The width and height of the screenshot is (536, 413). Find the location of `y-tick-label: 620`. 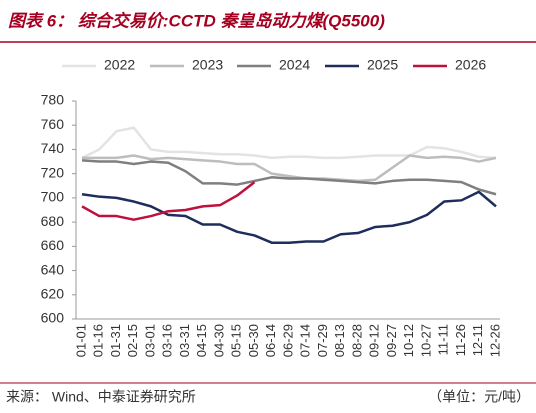

y-tick-label: 620 is located at coordinates (53, 293).